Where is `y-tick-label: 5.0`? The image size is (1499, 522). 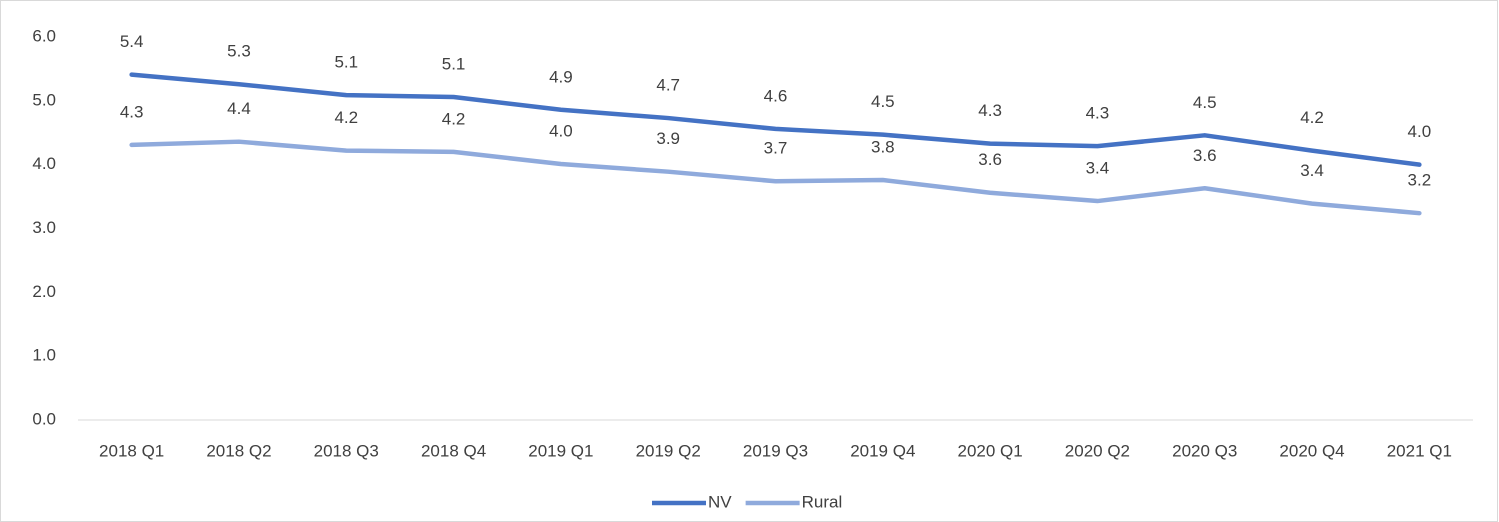 y-tick-label: 5.0 is located at coordinates (44, 99).